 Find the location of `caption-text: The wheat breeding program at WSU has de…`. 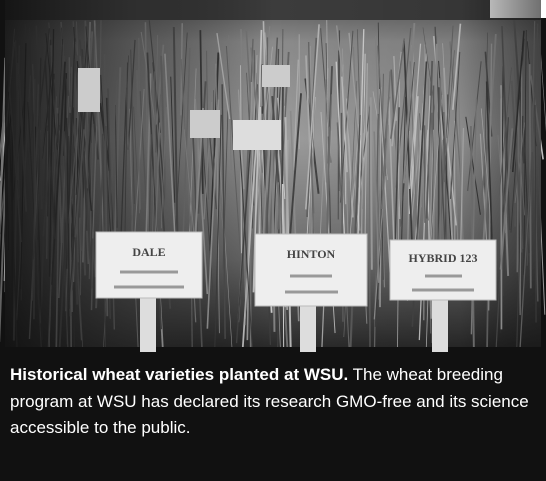

caption-text: The wheat breeding program at WSU has de… is located at coordinates (269, 401).